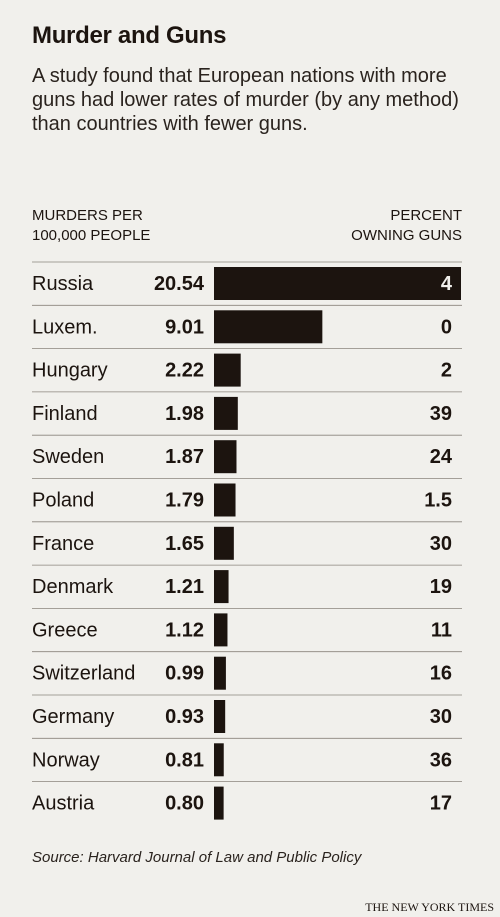  I want to click on country-label: France, so click(63, 544).